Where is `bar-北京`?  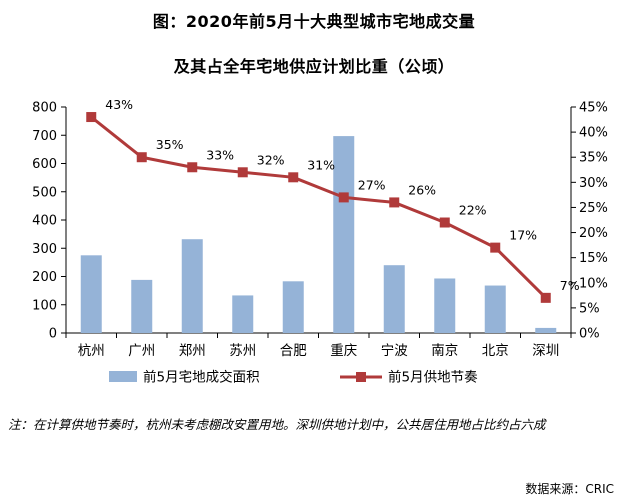 bar-北京 is located at coordinates (495, 309).